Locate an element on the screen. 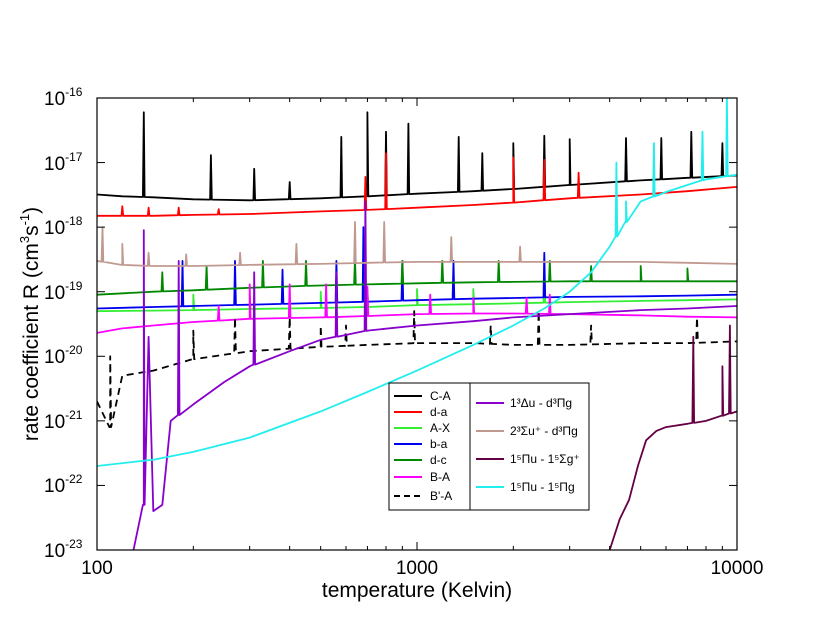 The width and height of the screenshot is (830, 642). y-tick-label: 10-16 is located at coordinates (63, 97).